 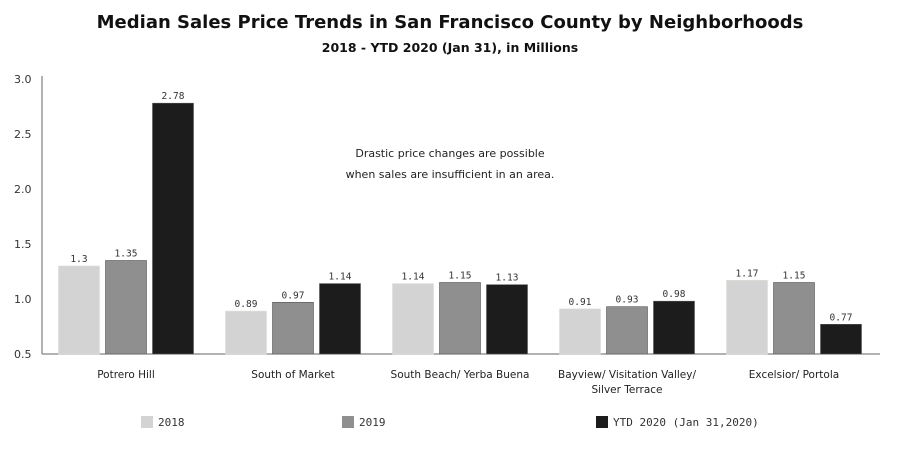 I want to click on data-label: 1.17, so click(x=747, y=273).